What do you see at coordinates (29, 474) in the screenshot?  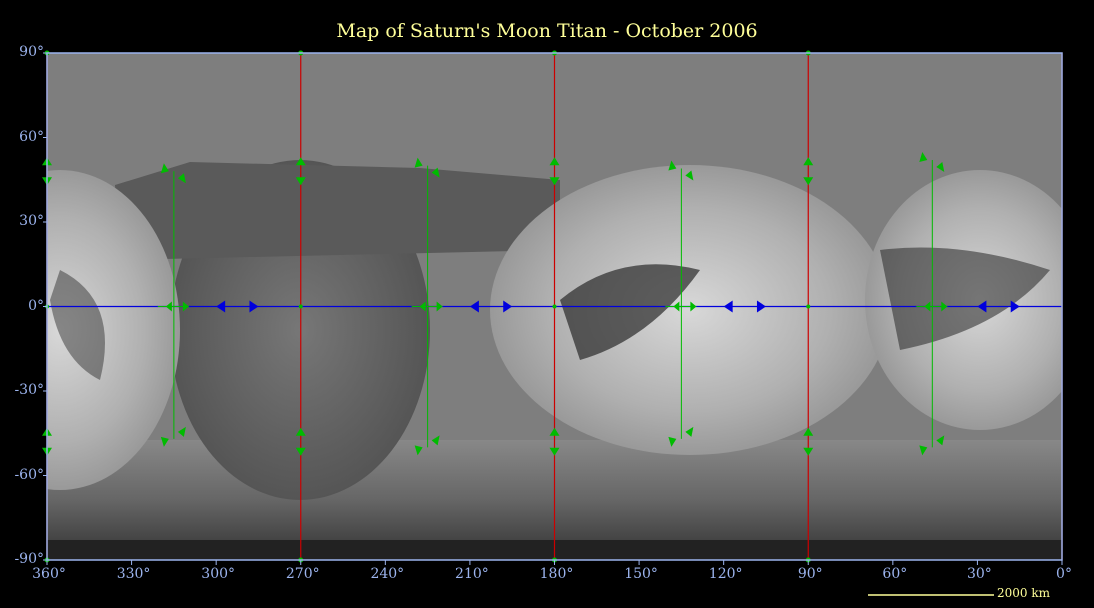 I see `y-tick-label: -60°` at bounding box center [29, 474].